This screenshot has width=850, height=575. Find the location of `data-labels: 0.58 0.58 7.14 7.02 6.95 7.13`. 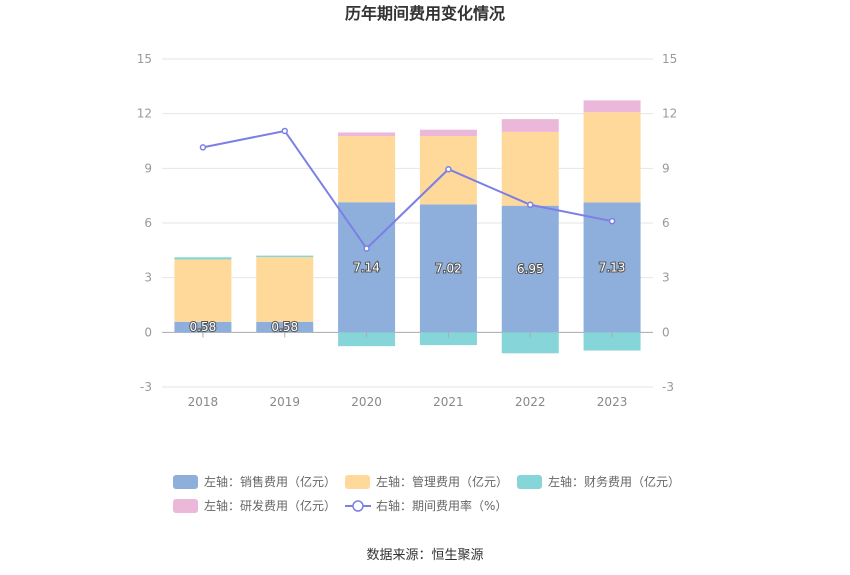

data-labels: 0.58 0.58 7.14 7.02 6.95 7.13 is located at coordinates (408, 297).